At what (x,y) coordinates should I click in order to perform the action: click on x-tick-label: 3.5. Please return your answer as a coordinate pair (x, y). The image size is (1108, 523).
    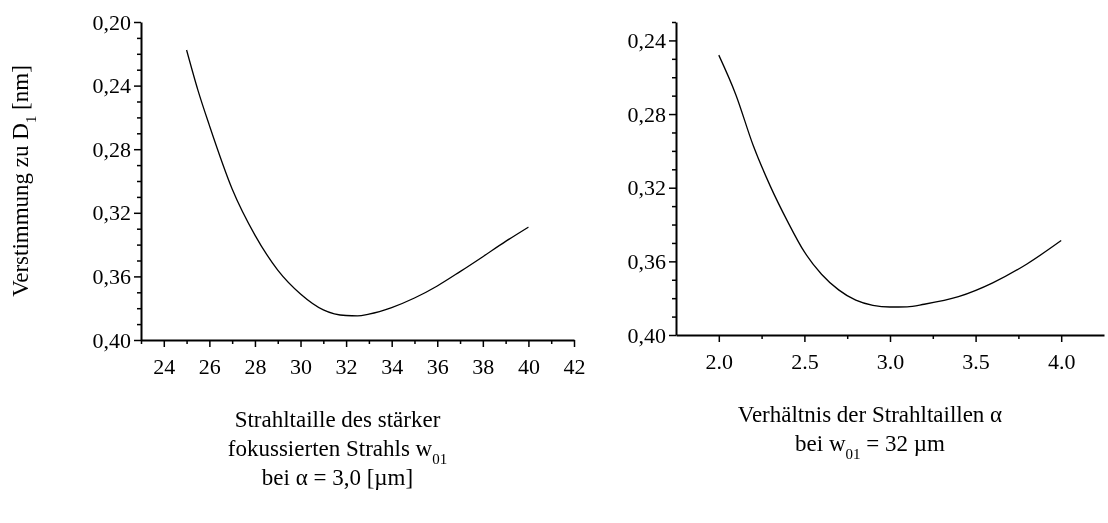
    Looking at the image, I should click on (976, 362).